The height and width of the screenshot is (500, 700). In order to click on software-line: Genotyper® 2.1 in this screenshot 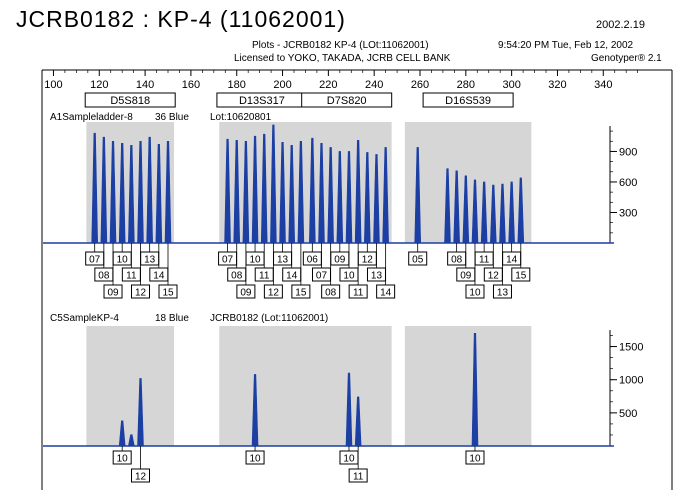, I will do `click(626, 58)`.